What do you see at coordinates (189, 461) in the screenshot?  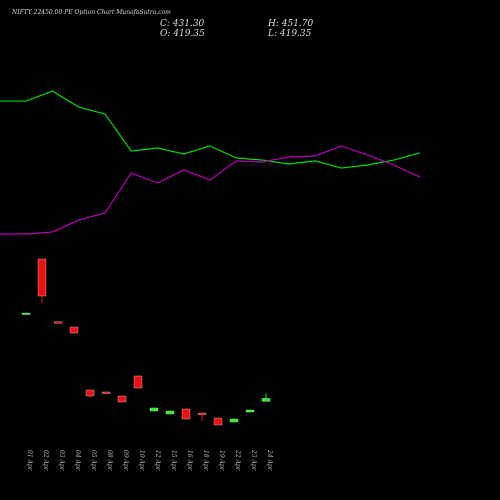 I see `x-tick-label: 16 Apr` at bounding box center [189, 461].